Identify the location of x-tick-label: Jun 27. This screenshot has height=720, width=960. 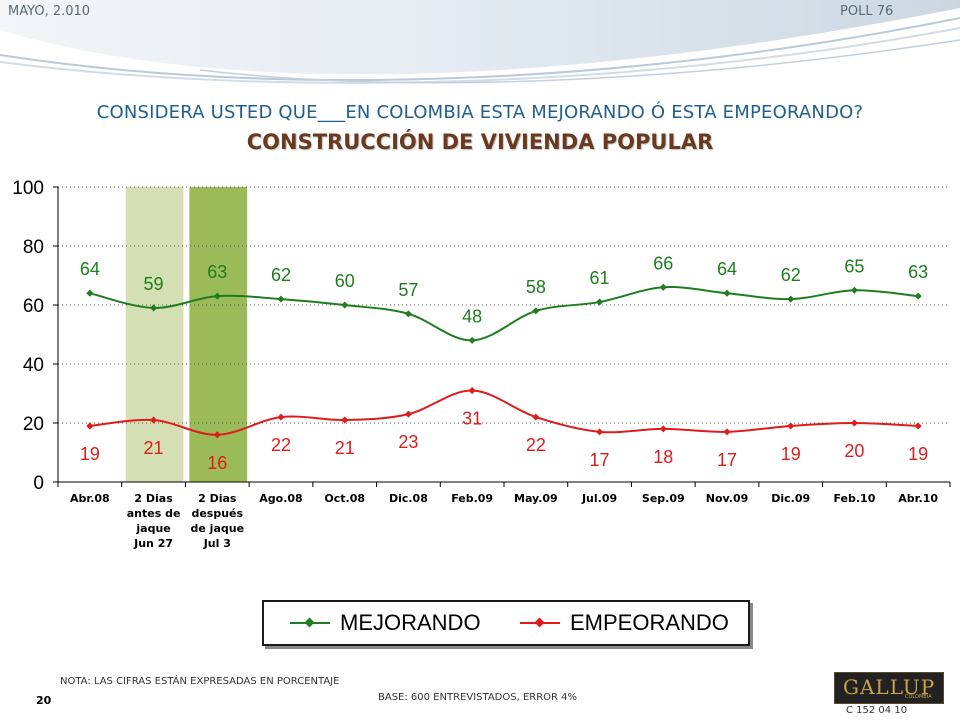
(153, 543).